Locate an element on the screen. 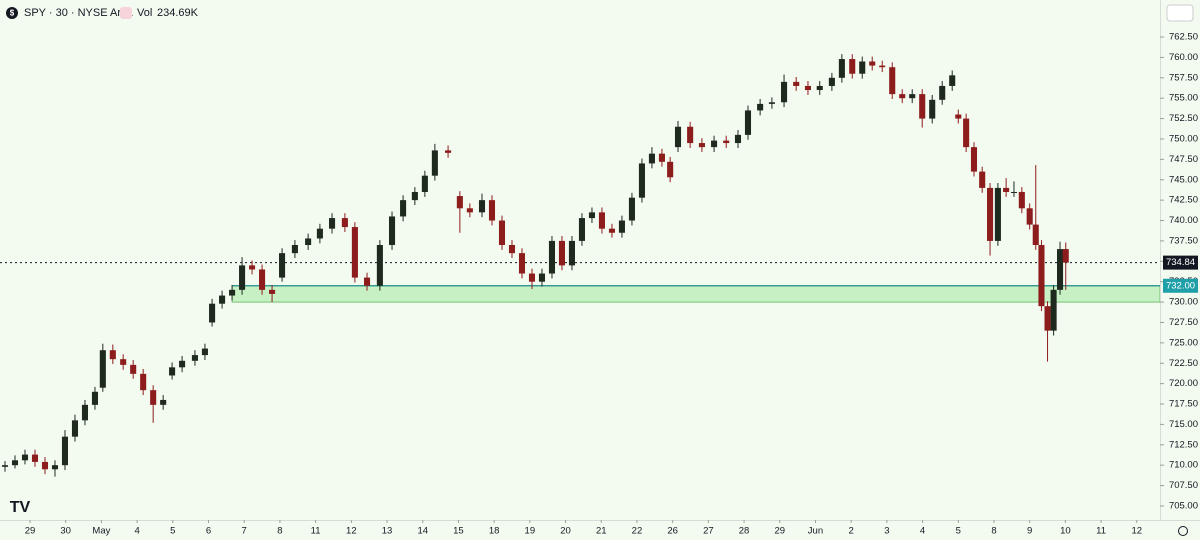 This screenshot has height=540, width=1200. x-tick-label: 19 is located at coordinates (530, 531).